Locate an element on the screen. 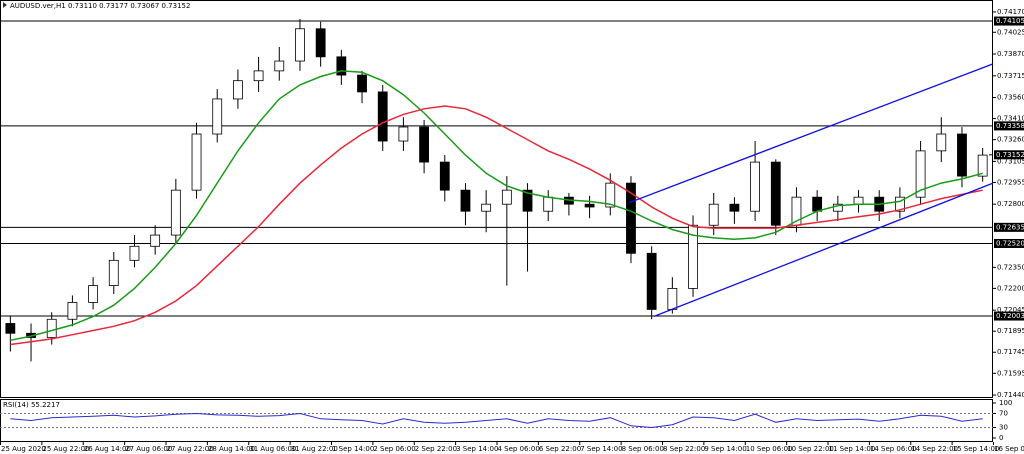 Image resolution: width=1024 pixels, height=454 pixels. rsi-tick-label: 100 is located at coordinates (1005, 403).